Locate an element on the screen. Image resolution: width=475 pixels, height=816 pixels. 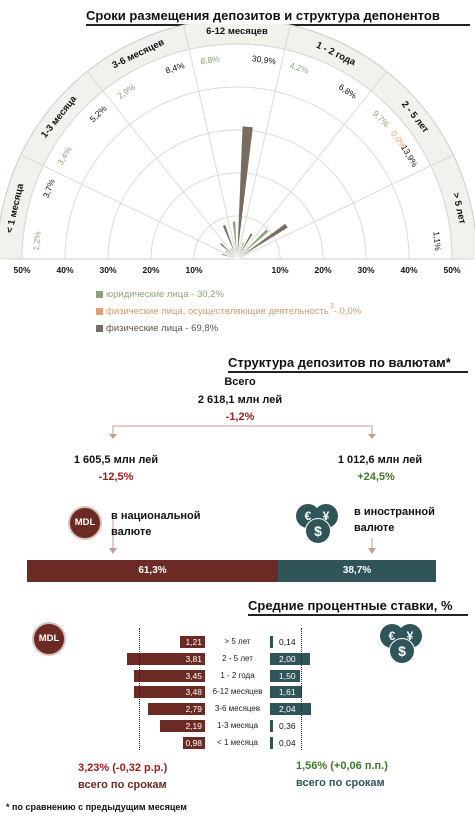
legend-footnote-mark: 3 is located at coordinates (331, 306).